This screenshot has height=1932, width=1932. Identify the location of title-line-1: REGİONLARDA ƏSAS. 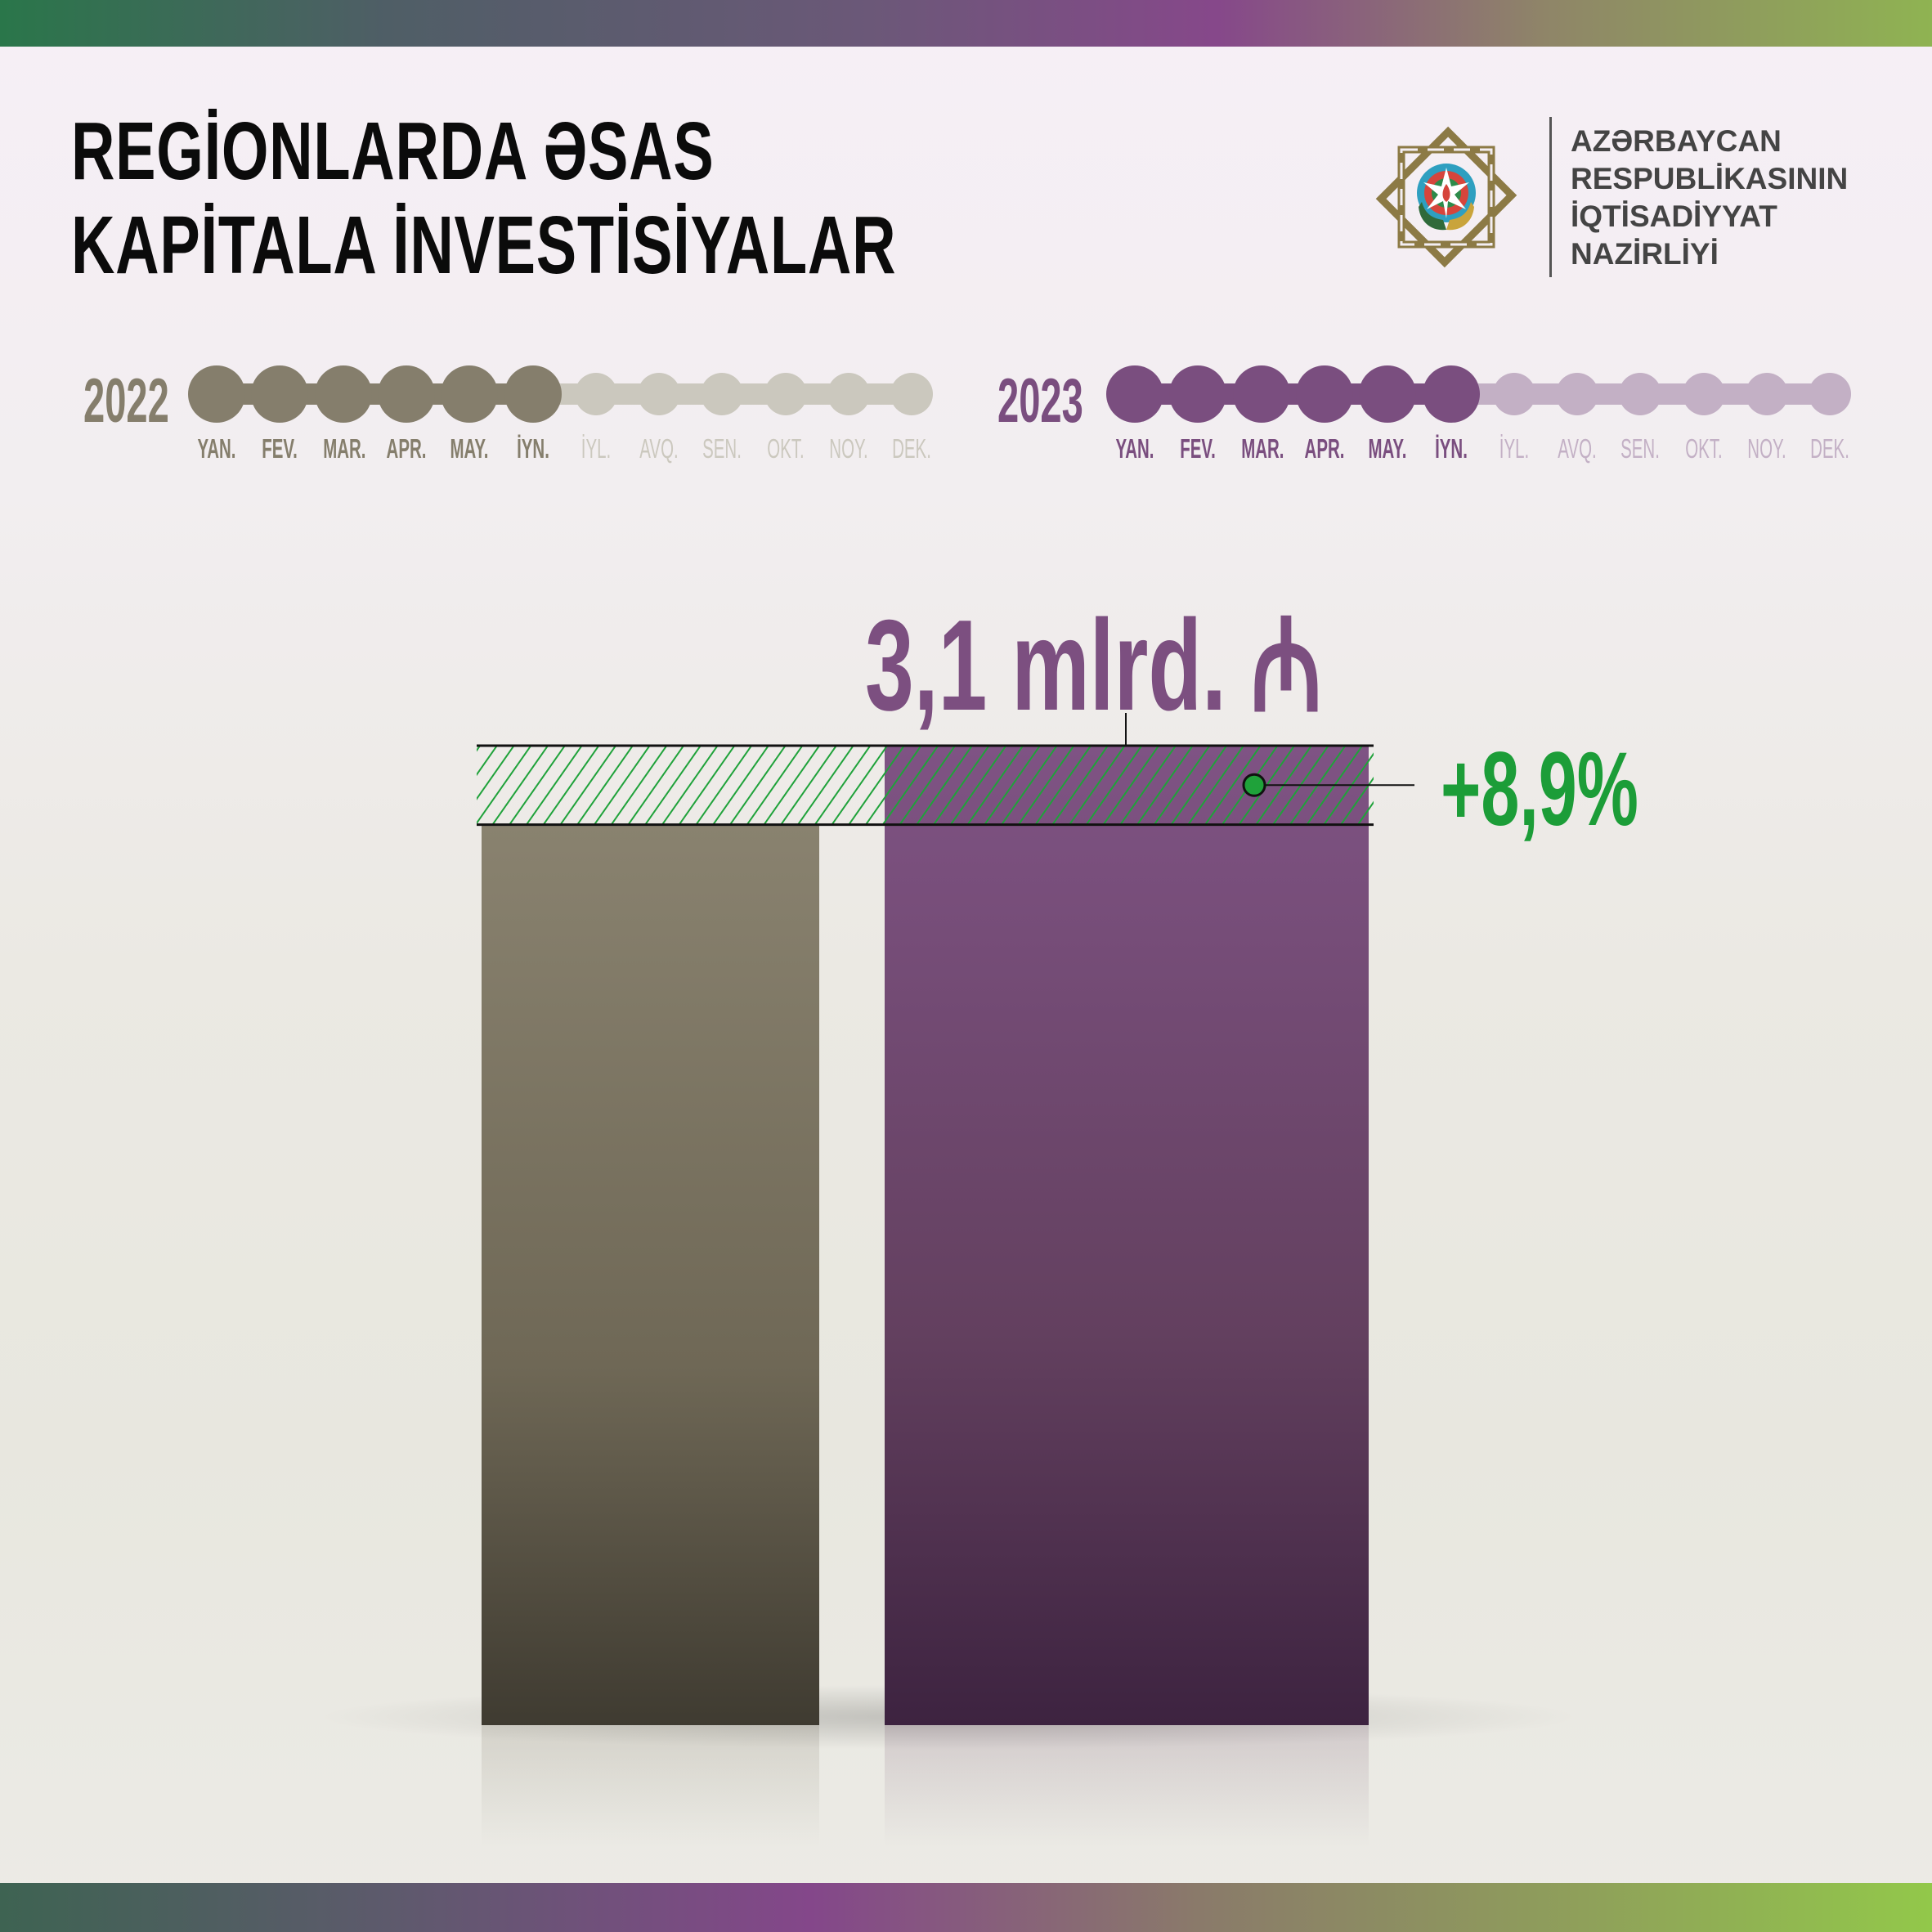
(393, 151).